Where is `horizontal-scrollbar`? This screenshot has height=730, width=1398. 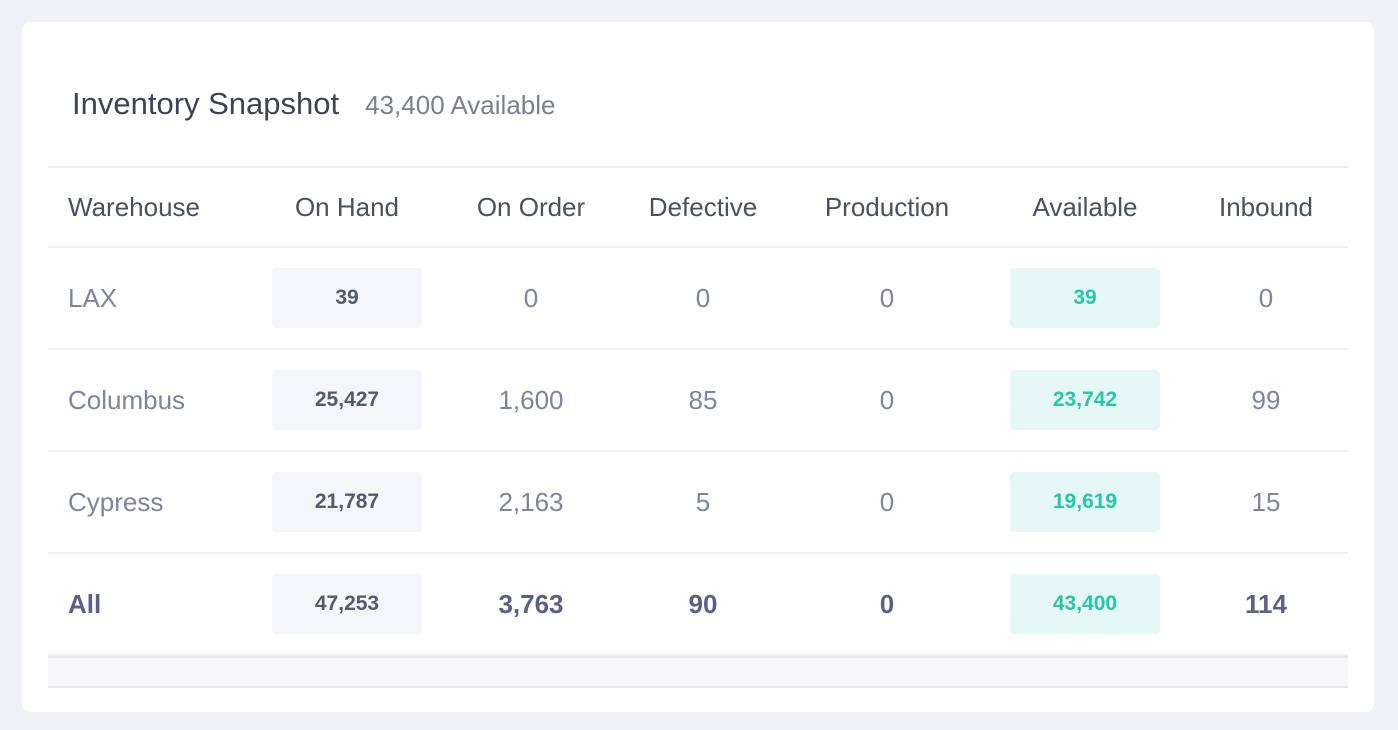
horizontal-scrollbar is located at coordinates (698, 672).